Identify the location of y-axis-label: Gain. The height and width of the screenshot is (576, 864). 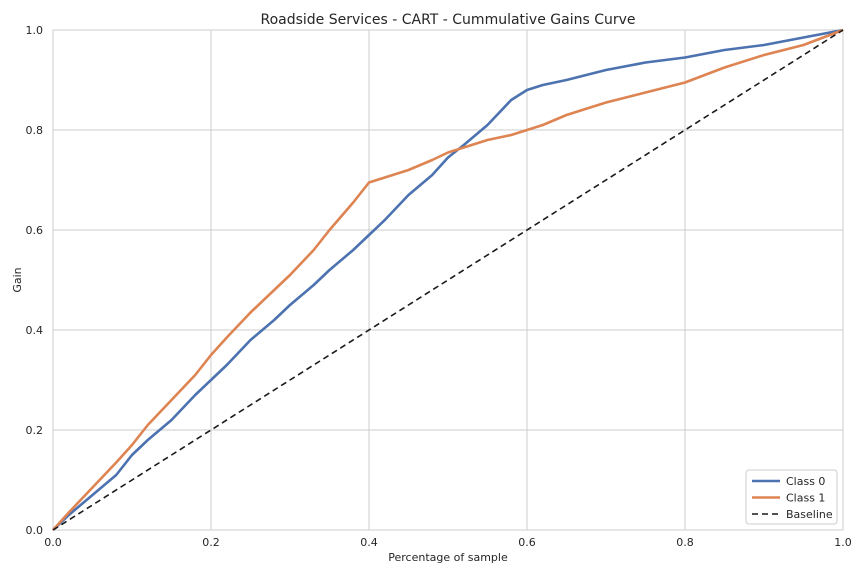
(17, 279).